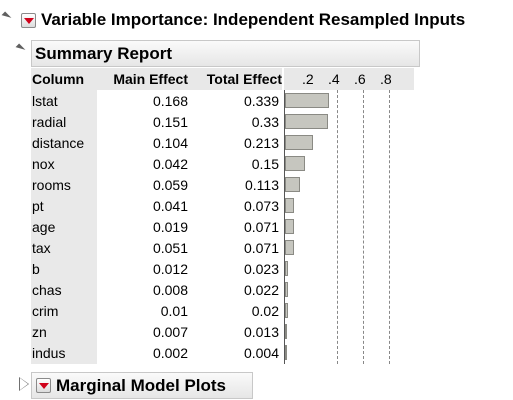 The height and width of the screenshot is (400, 513). I want to click on row-main-effect: 0.051, so click(170, 247).